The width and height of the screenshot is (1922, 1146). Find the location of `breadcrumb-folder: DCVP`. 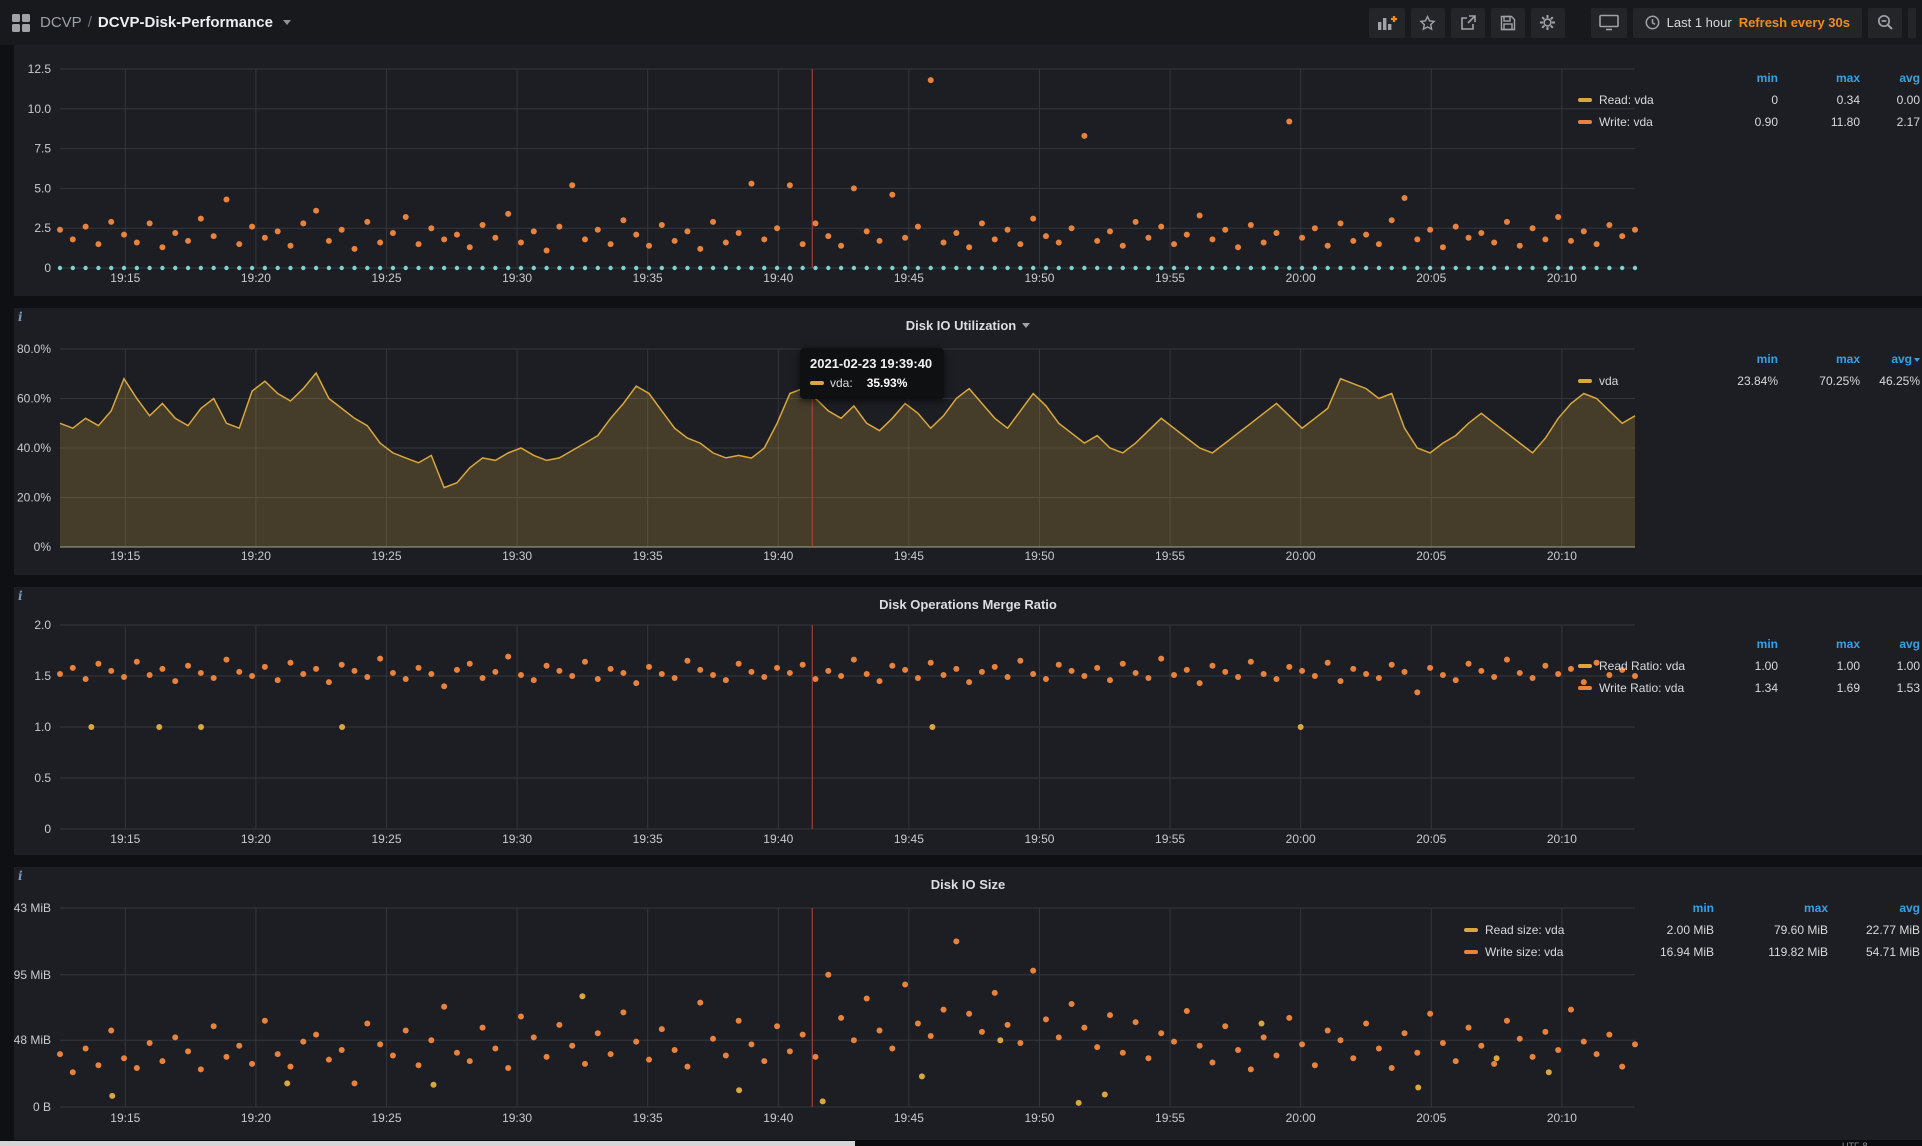

breadcrumb-folder: DCVP is located at coordinates (61, 22).